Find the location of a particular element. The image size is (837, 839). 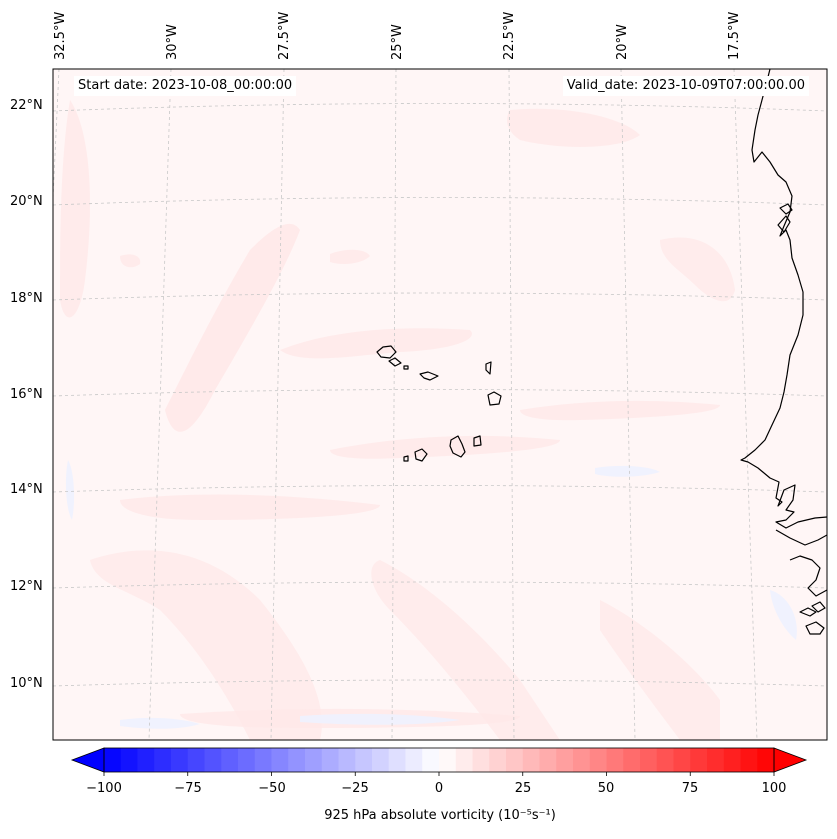

colorbar is located at coordinates (439, 761).